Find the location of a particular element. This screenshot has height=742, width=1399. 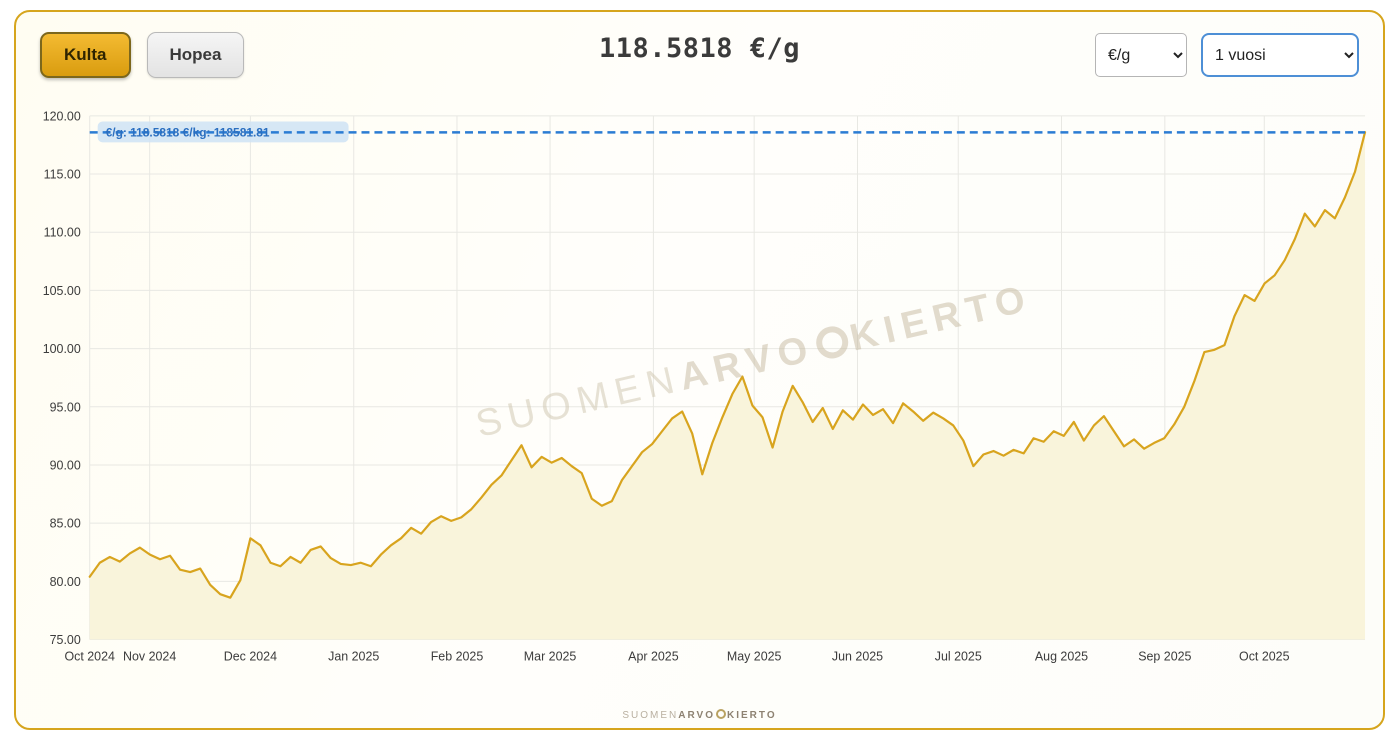

footer-logo-prefix: SUOMEN is located at coordinates (650, 715).